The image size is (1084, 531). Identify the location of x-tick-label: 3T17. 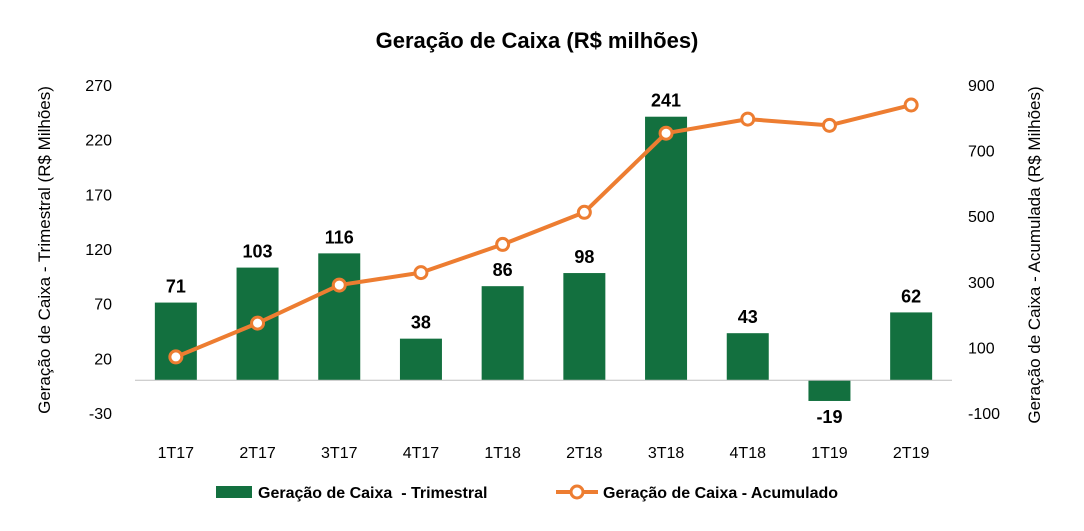
(339, 453).